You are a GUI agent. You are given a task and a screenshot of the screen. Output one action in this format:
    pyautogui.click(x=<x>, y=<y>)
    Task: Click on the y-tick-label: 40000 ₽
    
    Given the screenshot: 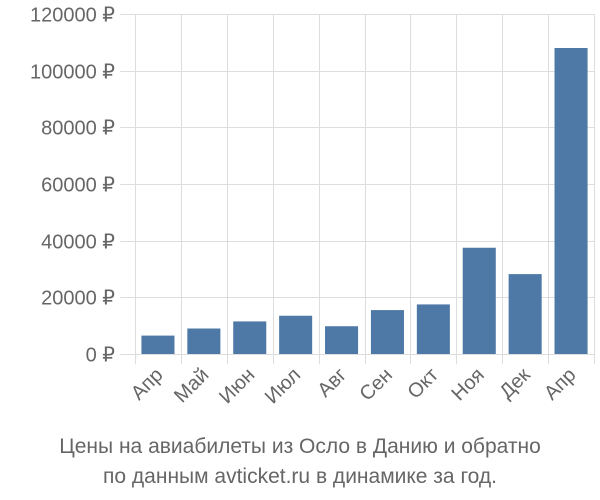 What is the action you would take?
    pyautogui.click(x=78, y=243)
    